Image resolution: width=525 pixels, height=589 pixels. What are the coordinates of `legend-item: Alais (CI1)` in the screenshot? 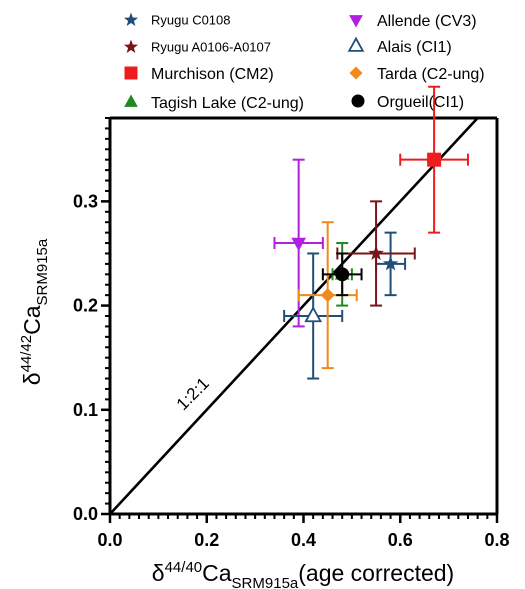 It's located at (399, 46).